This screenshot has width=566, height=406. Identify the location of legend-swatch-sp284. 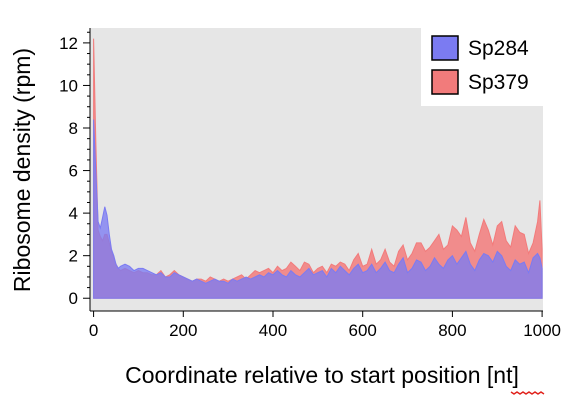
(445, 48).